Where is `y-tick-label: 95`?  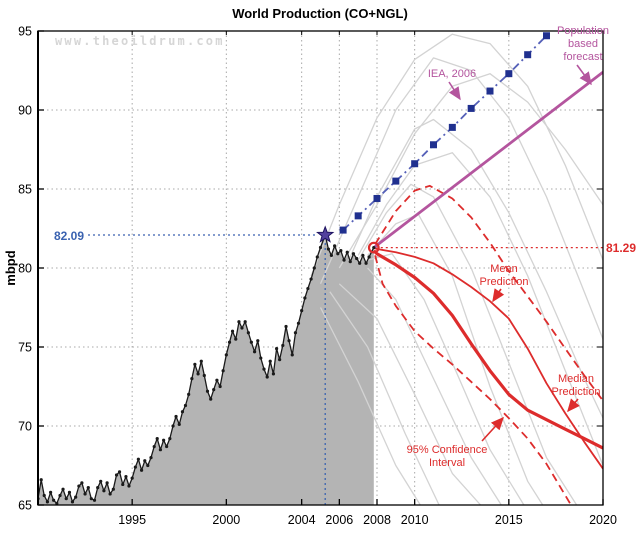
y-tick-label: 95 is located at coordinates (25, 32).